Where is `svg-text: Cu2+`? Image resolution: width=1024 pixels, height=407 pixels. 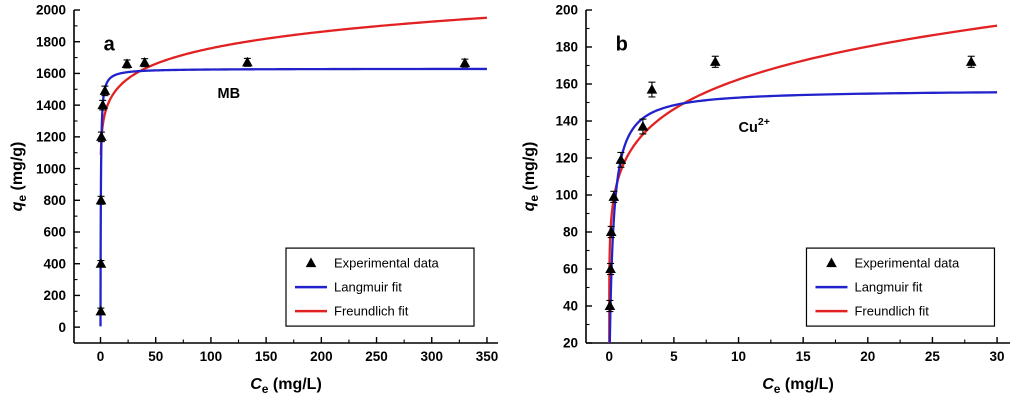
svg-text: Cu2+ is located at coordinates (754, 126).